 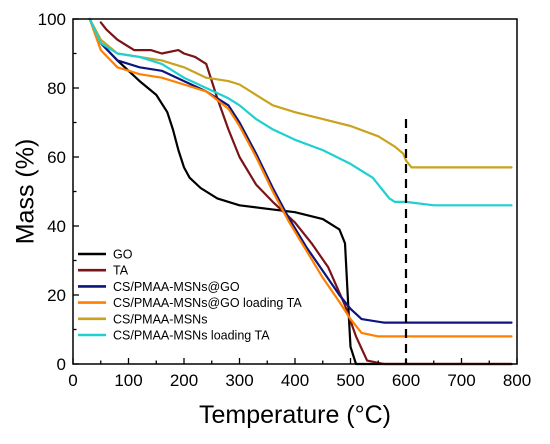 What do you see at coordinates (121, 271) in the screenshot?
I see `legend-label-1: TA` at bounding box center [121, 271].